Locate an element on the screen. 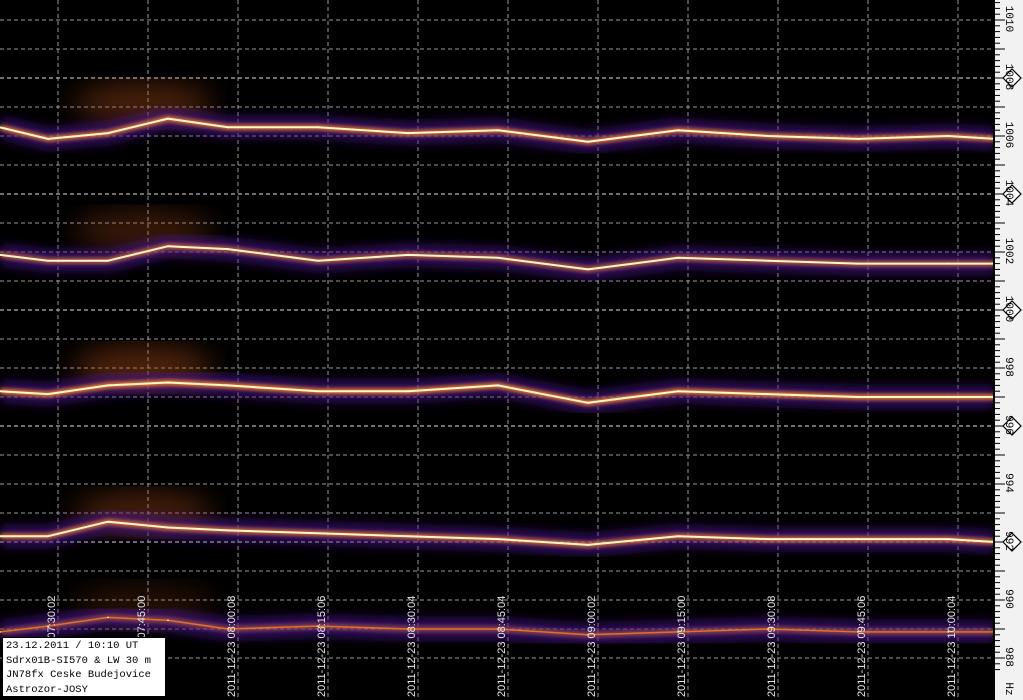  x-tick-label: 2011-12-23 09:00:02 is located at coordinates (592, 646).